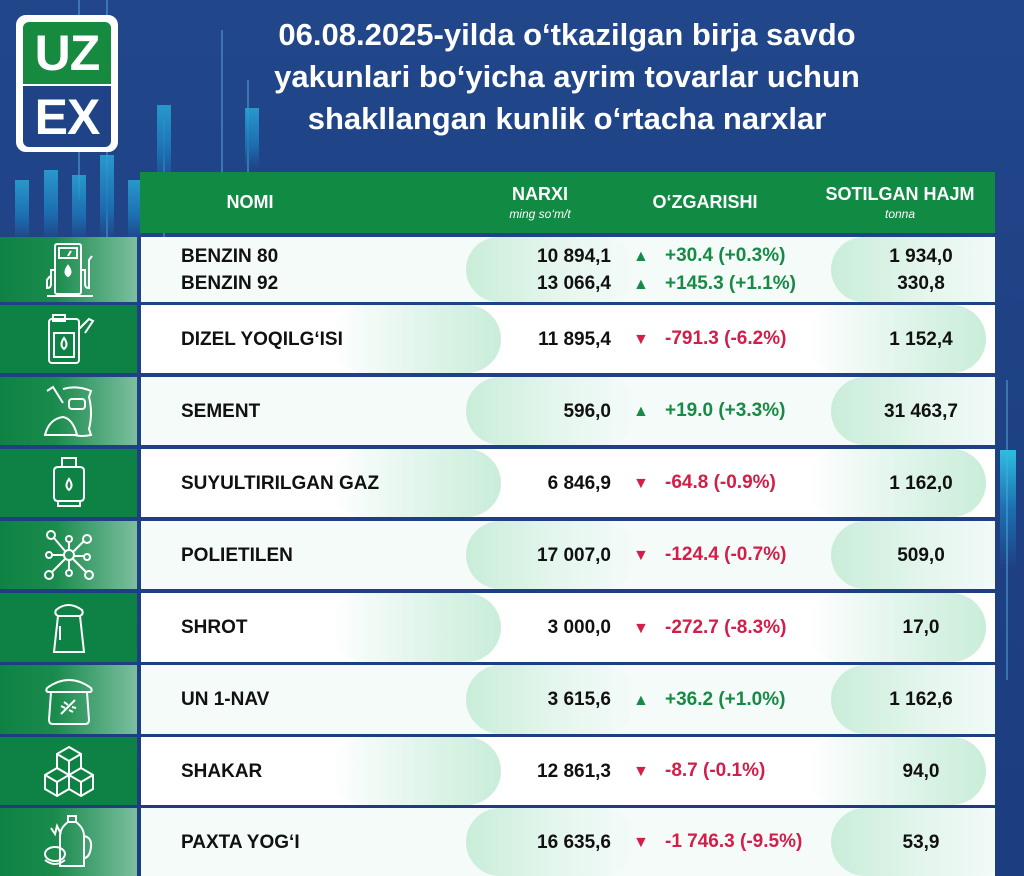 The image size is (1024, 876). I want to click on change-text: -1 746.3 (-9.5%), so click(734, 841).